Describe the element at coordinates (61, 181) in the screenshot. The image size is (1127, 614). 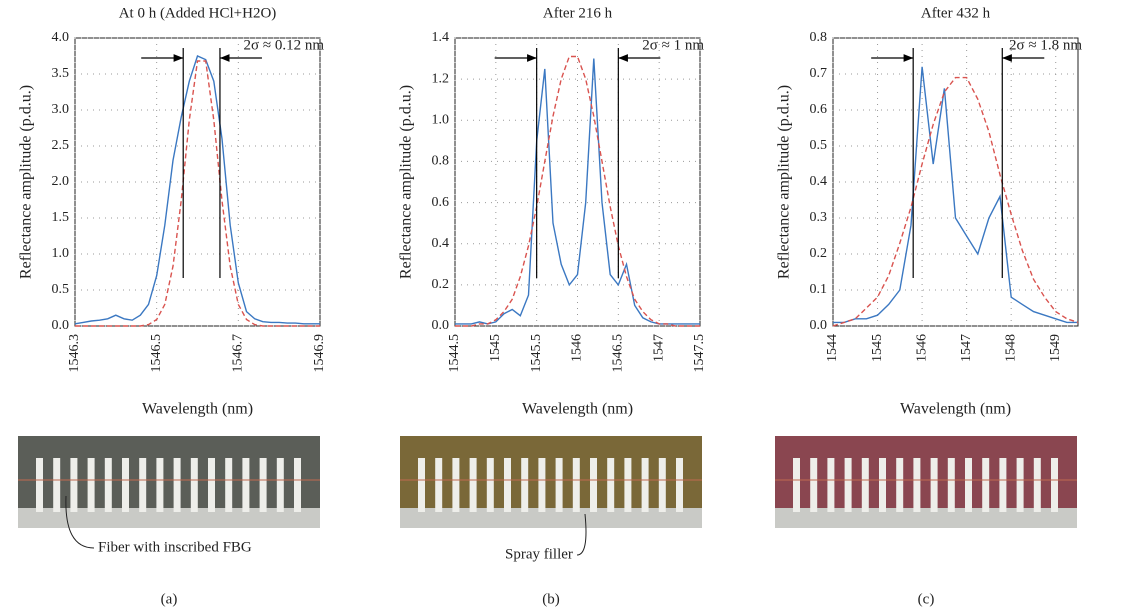
I see `y-tick-label: 2.0` at that location.